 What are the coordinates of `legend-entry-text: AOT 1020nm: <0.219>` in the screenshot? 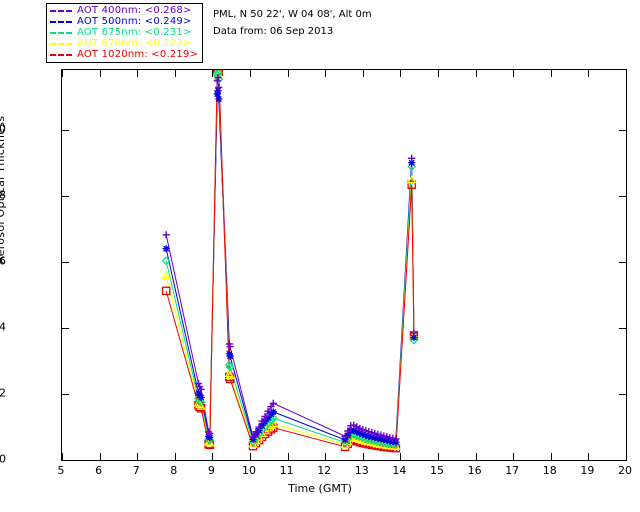 It's located at (137, 54).